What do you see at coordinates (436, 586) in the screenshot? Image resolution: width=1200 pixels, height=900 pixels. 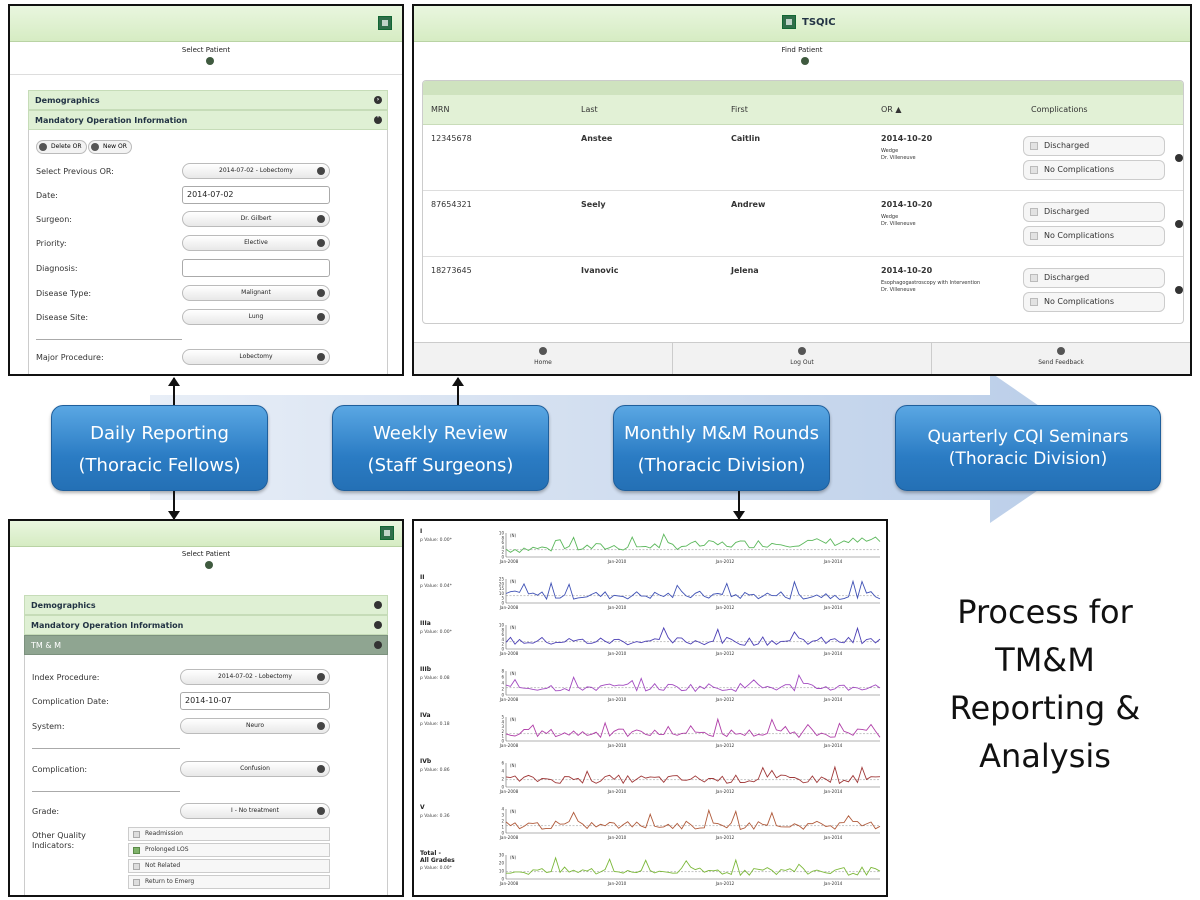 I see `chart-pvalue: p Value: 0.04*` at bounding box center [436, 586].